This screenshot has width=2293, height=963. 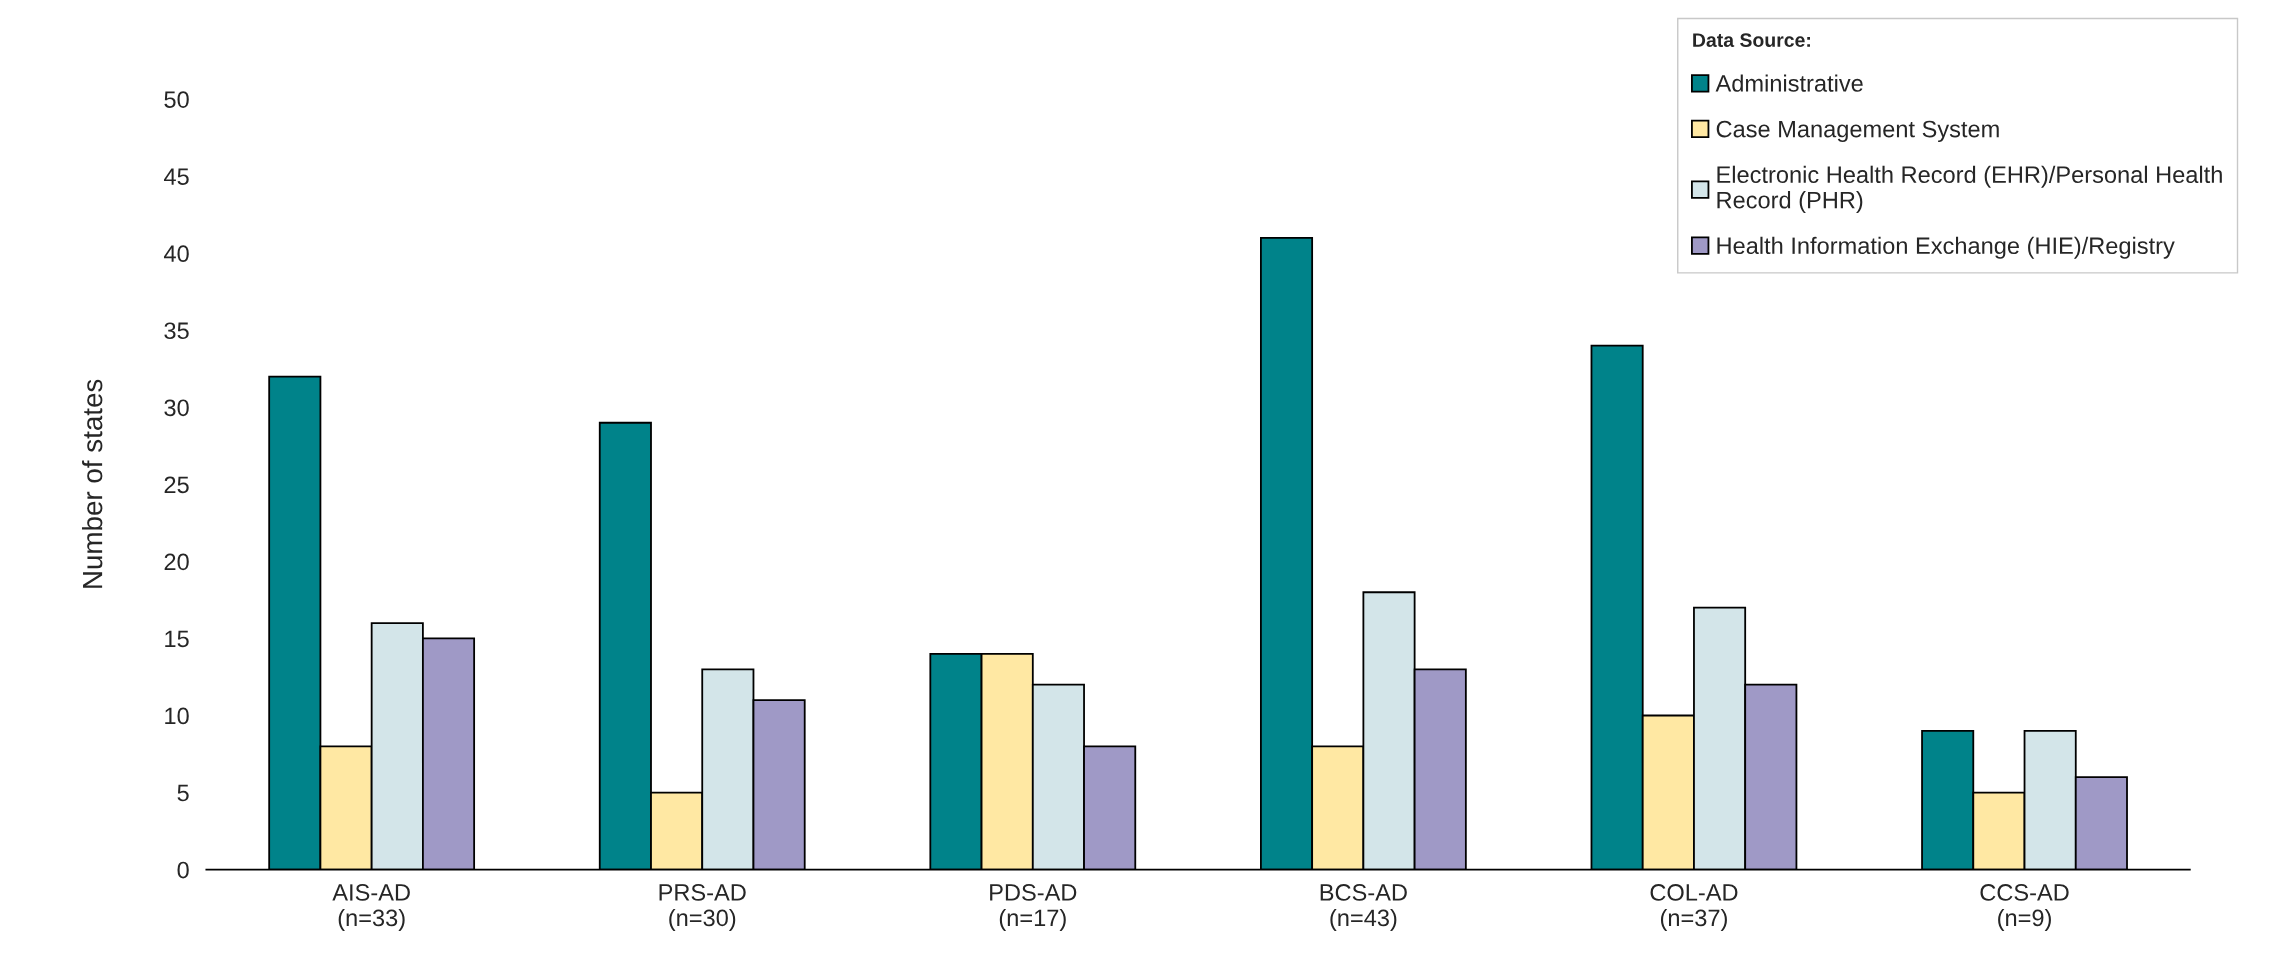 What do you see at coordinates (1969, 189) in the screenshot?
I see `legend-label: Electronic Health Record (EHR)/Personal Health Record (PHR)` at bounding box center [1969, 189].